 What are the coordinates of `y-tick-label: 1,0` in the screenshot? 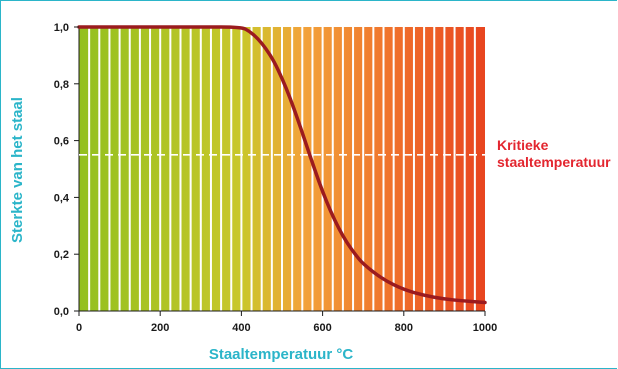 It's located at (61, 28).